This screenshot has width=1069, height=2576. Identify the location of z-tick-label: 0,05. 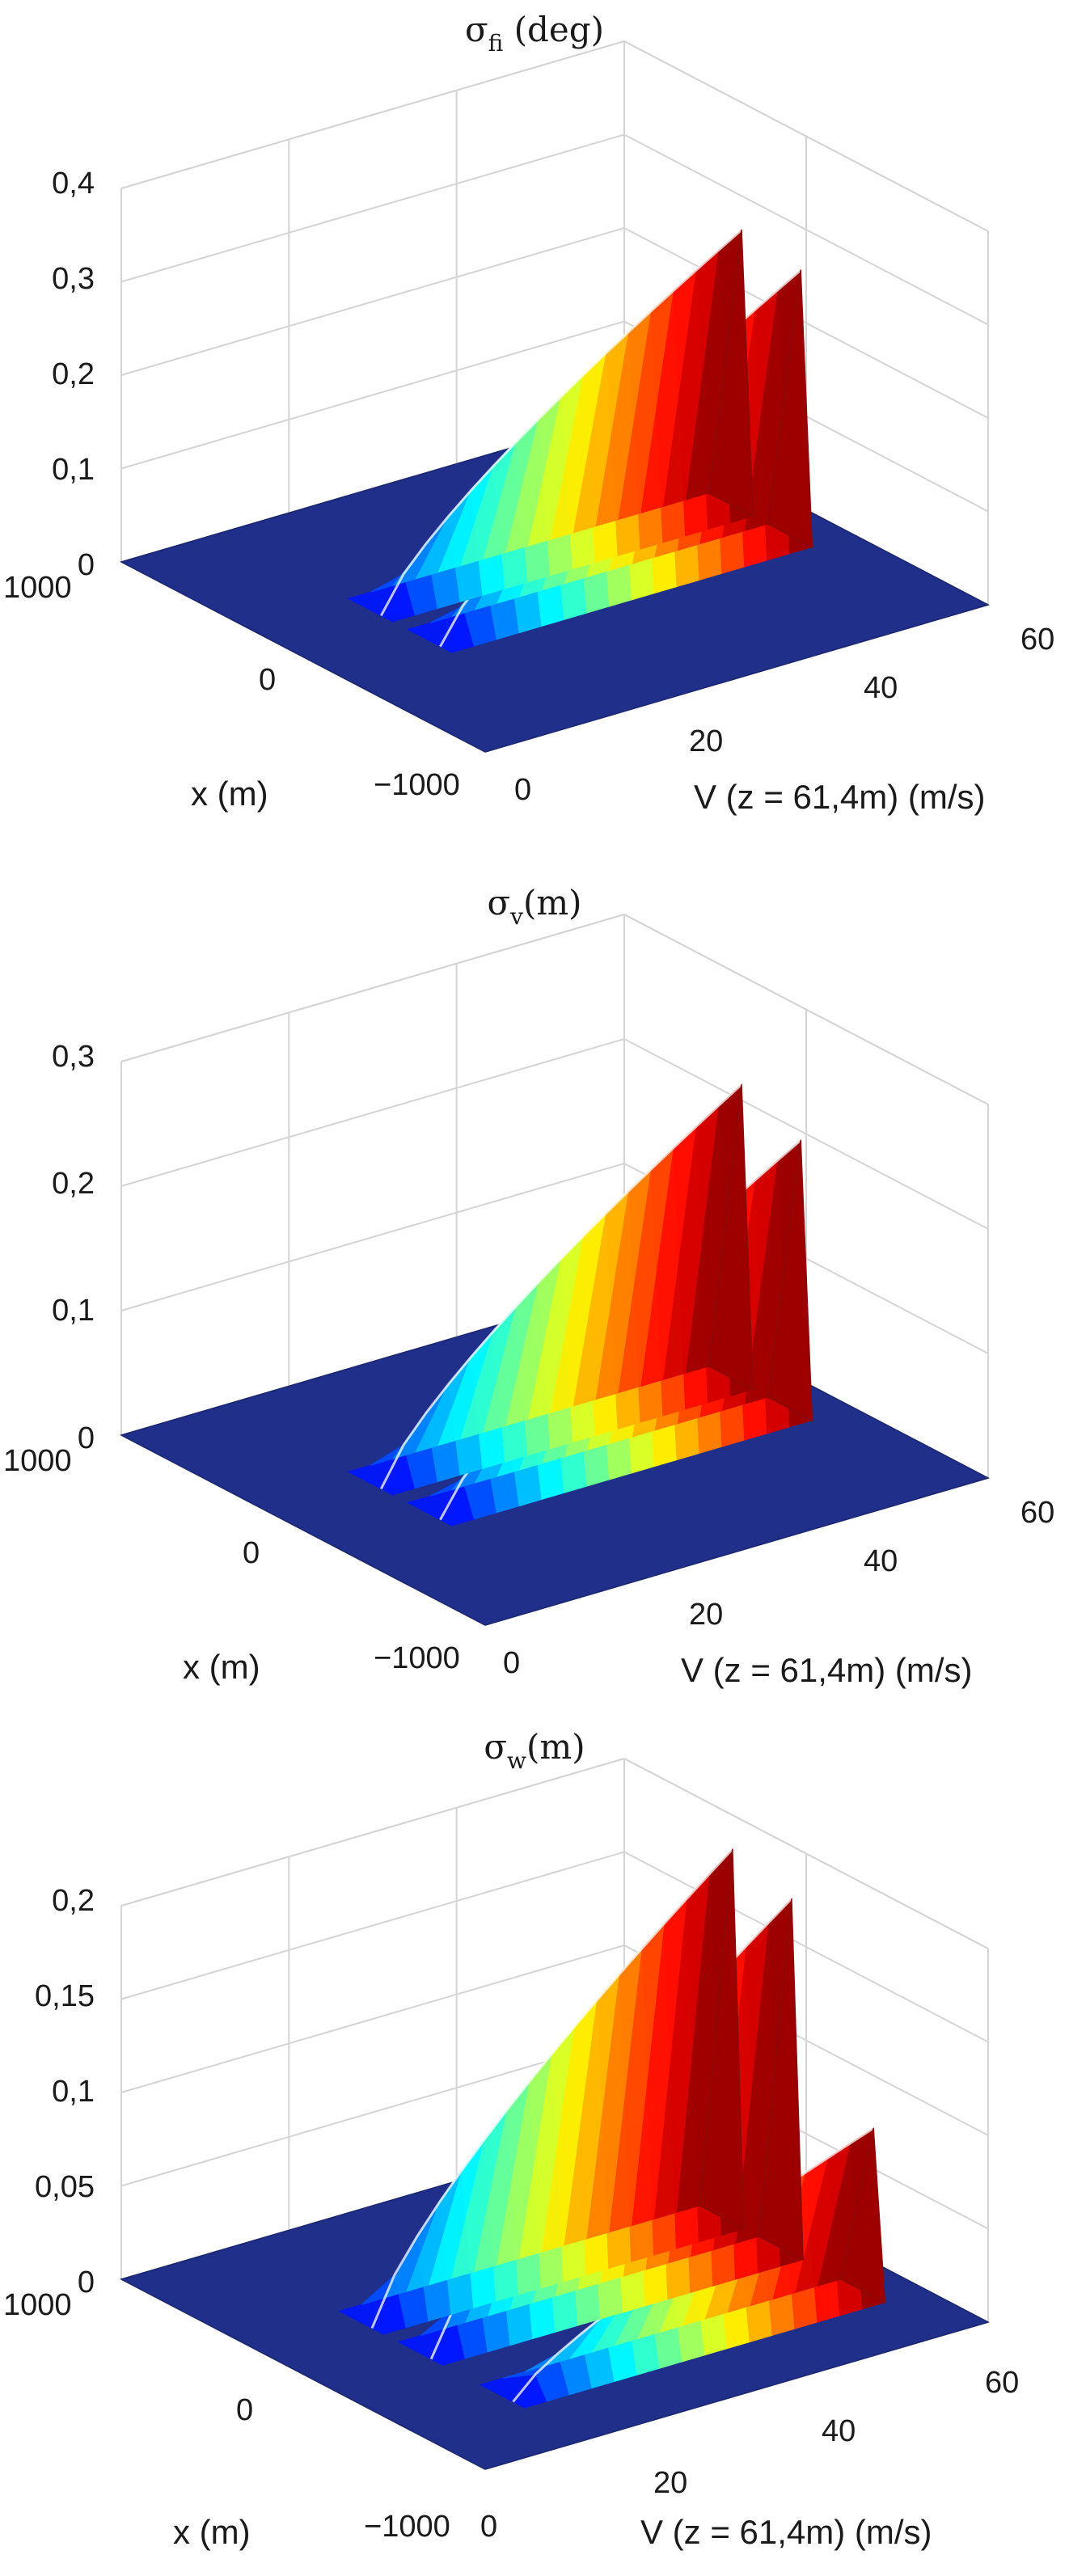
(65, 2187).